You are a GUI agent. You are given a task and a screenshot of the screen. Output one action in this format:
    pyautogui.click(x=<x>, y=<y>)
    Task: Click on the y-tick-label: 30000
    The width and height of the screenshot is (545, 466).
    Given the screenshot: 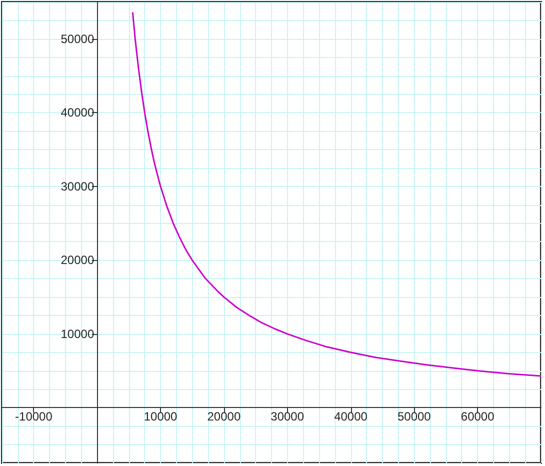 What is the action you would take?
    pyautogui.click(x=77, y=186)
    